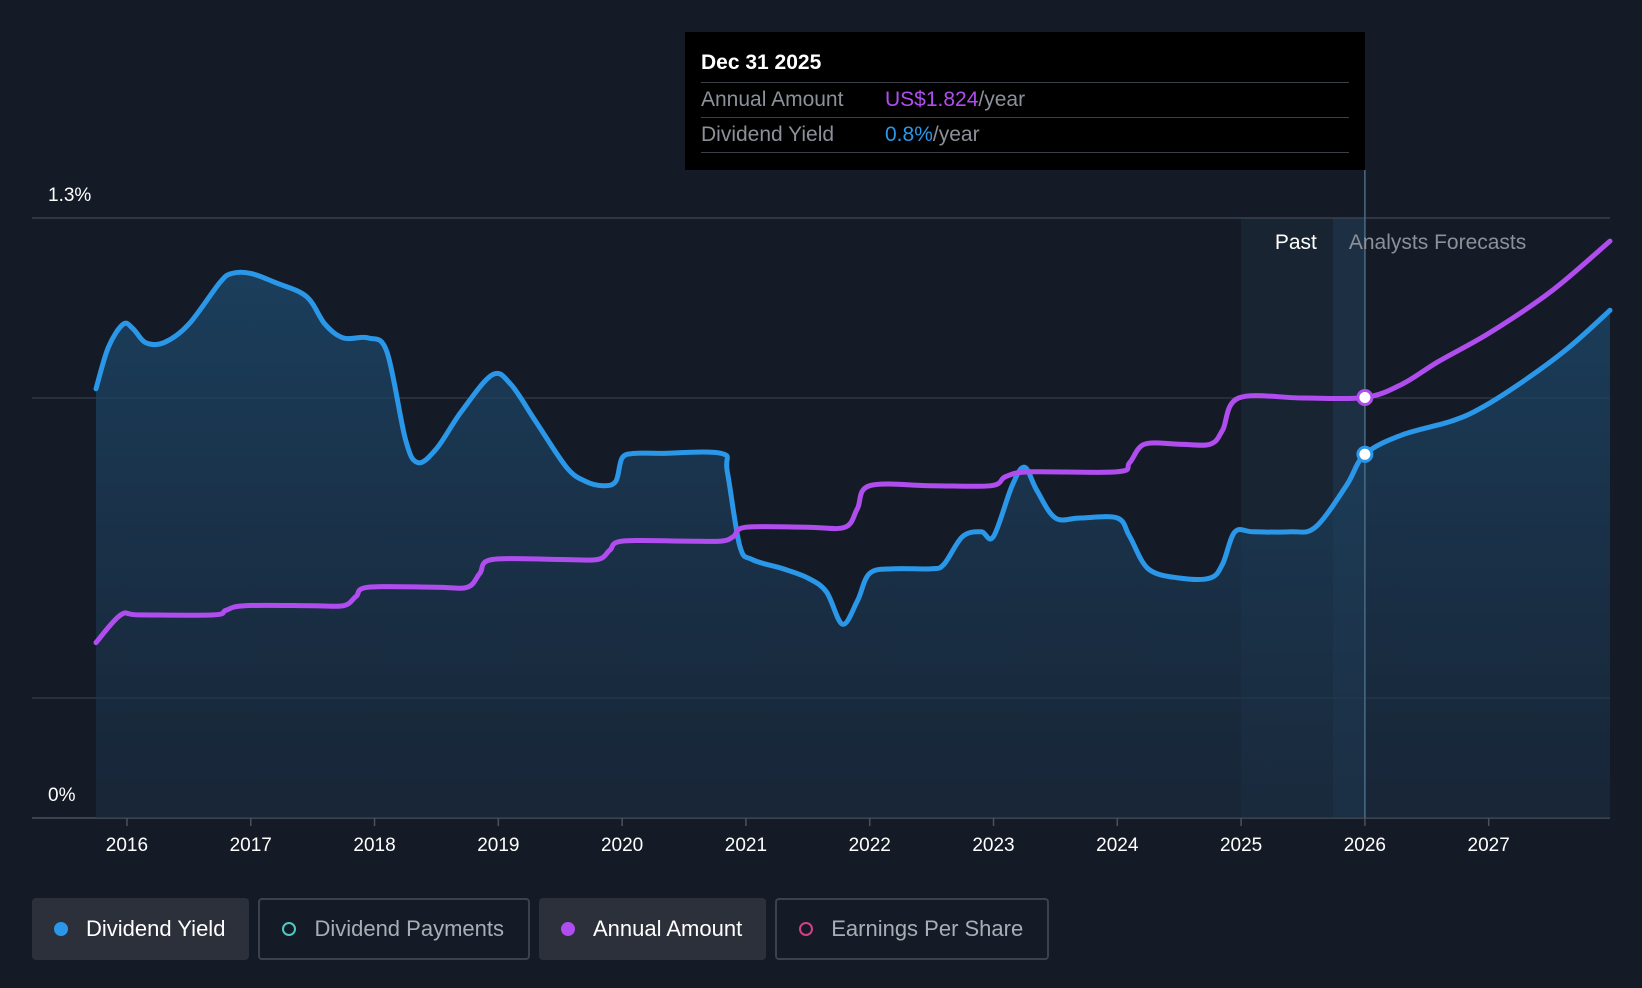 The height and width of the screenshot is (988, 1642). I want to click on legend-annual-amount: Annual Amount, so click(652, 929).